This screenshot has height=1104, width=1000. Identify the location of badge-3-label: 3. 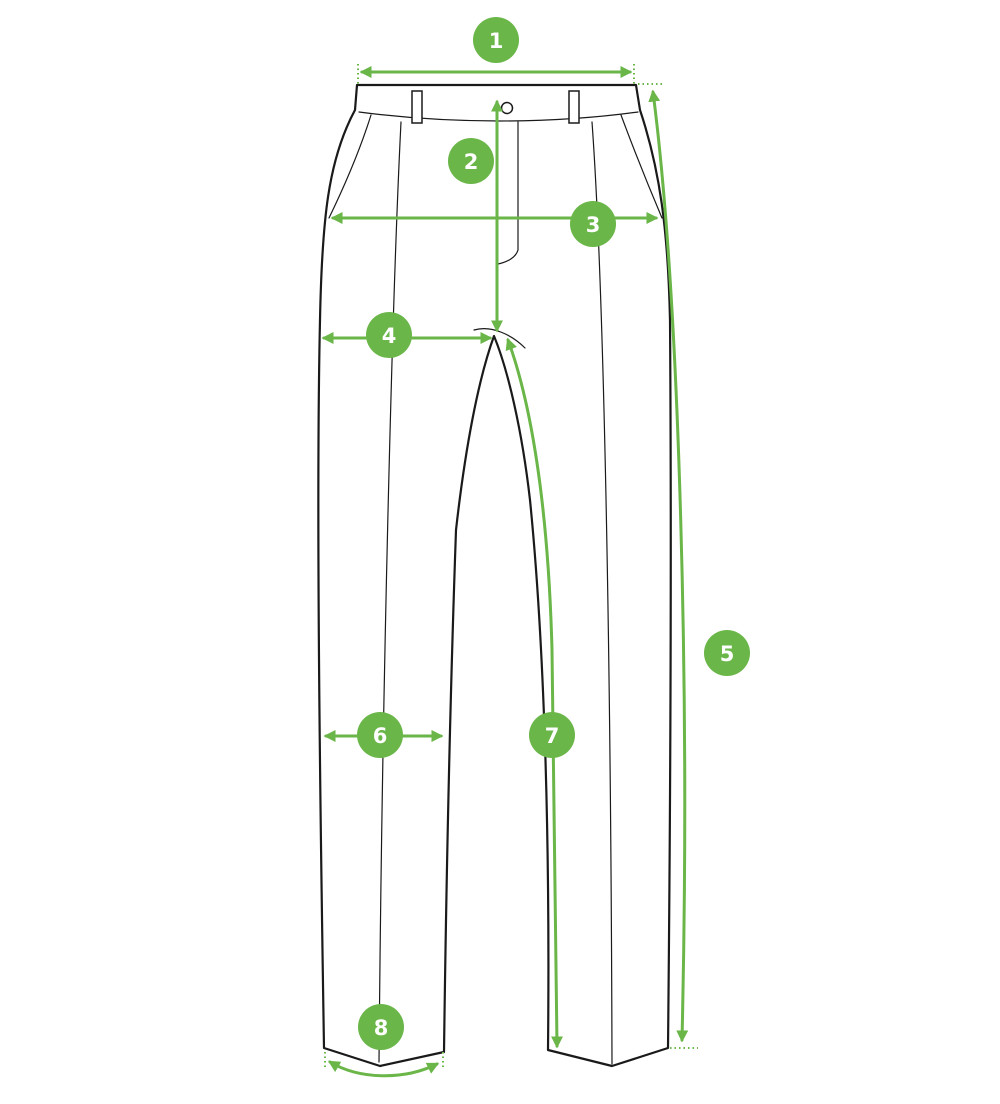
(593, 225).